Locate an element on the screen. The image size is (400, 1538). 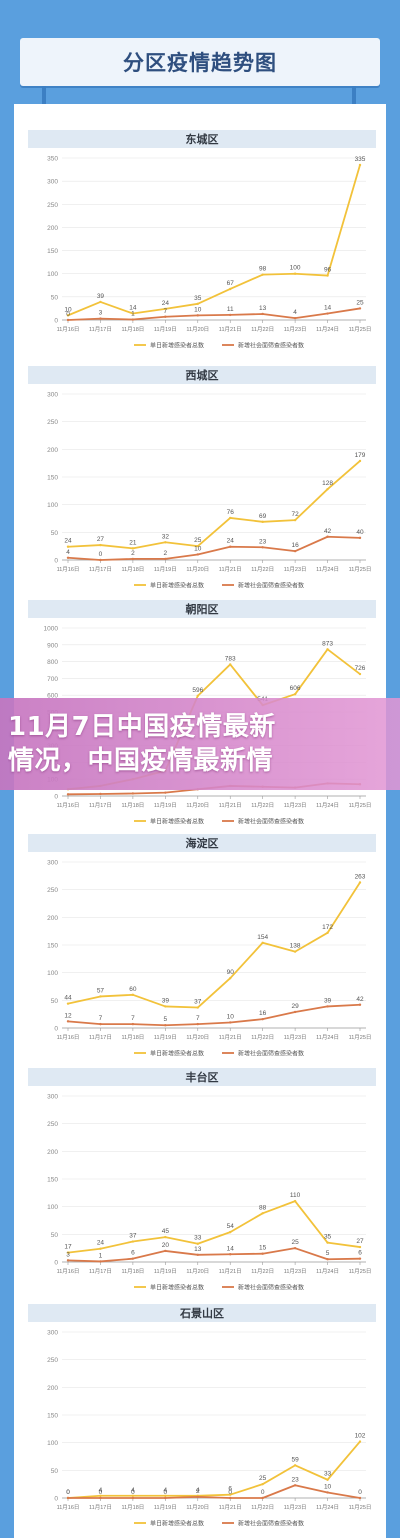
data-label: 10 is located at coordinates (68, 309).